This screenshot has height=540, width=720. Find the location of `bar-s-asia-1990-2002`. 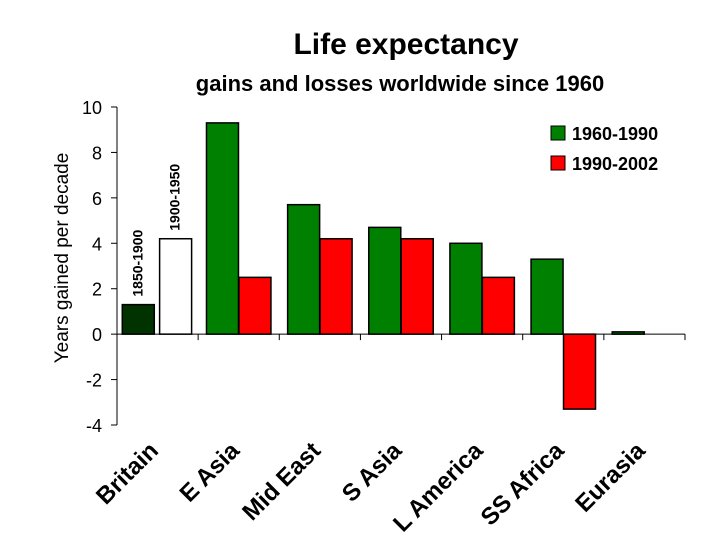

bar-s-asia-1990-2002 is located at coordinates (417, 286).